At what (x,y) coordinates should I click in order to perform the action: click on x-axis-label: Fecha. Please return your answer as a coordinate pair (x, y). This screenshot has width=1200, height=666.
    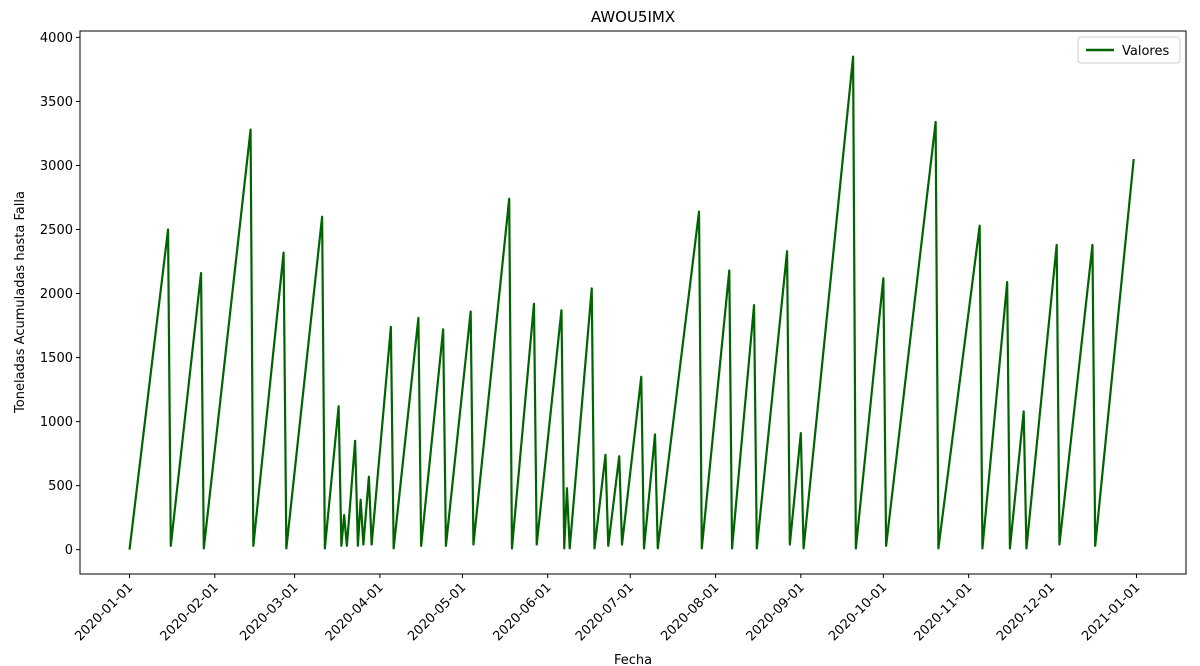
    Looking at the image, I should click on (633, 659).